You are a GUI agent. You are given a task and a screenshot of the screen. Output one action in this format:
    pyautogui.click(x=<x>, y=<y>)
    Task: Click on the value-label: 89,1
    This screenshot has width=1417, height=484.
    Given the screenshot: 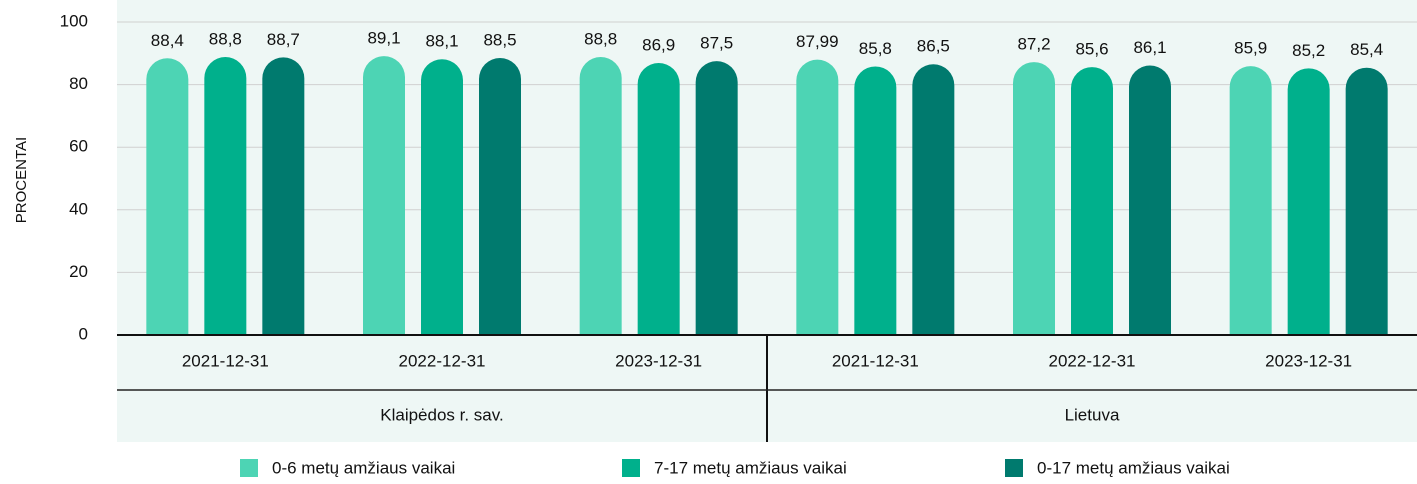 What is the action you would take?
    pyautogui.click(x=383, y=38)
    